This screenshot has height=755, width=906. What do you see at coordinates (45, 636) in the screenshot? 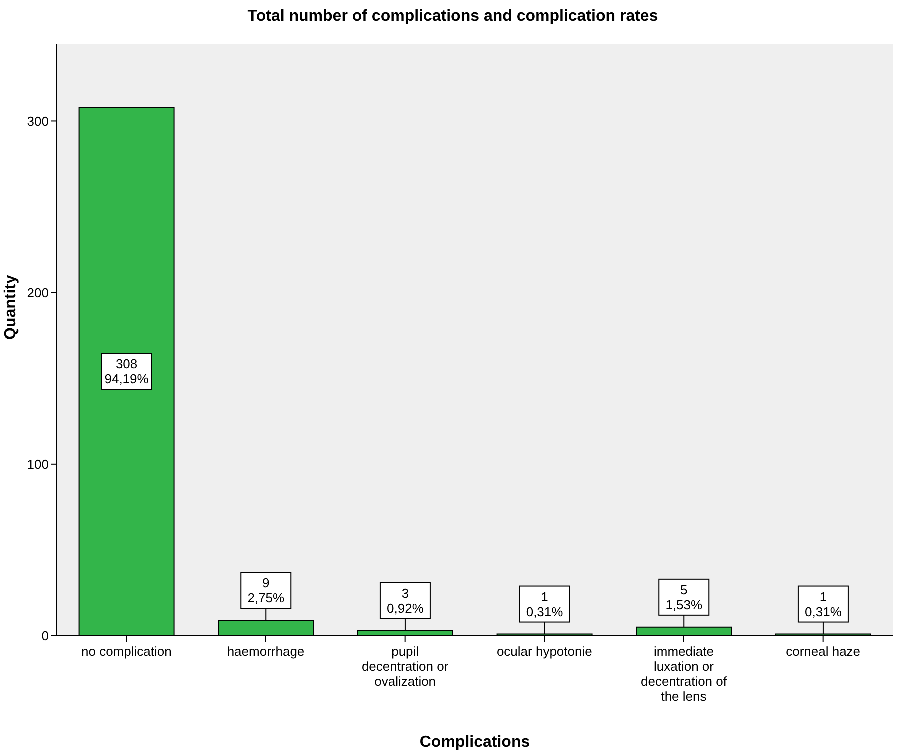
I see `y-tick-label: 0` at bounding box center [45, 636].